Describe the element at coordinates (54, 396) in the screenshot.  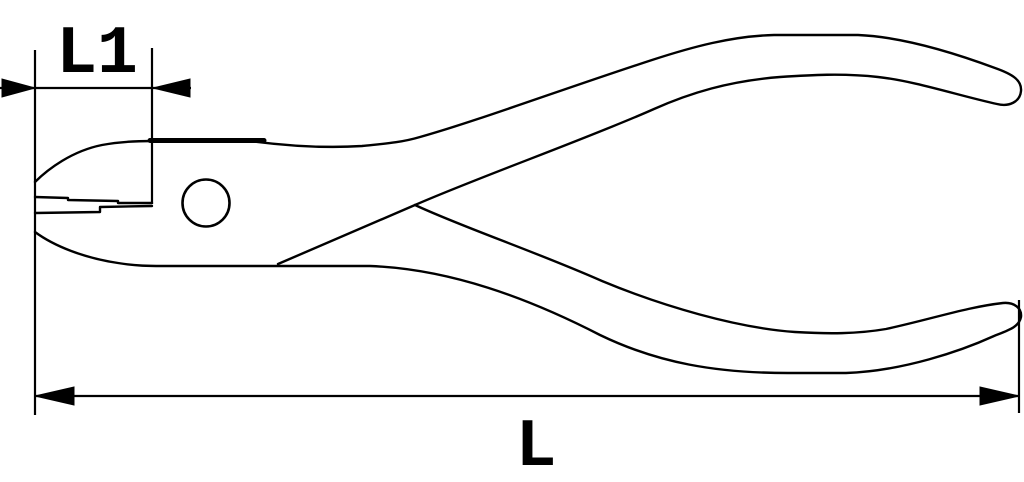
I see `arrowhead-l-left-icon` at that location.